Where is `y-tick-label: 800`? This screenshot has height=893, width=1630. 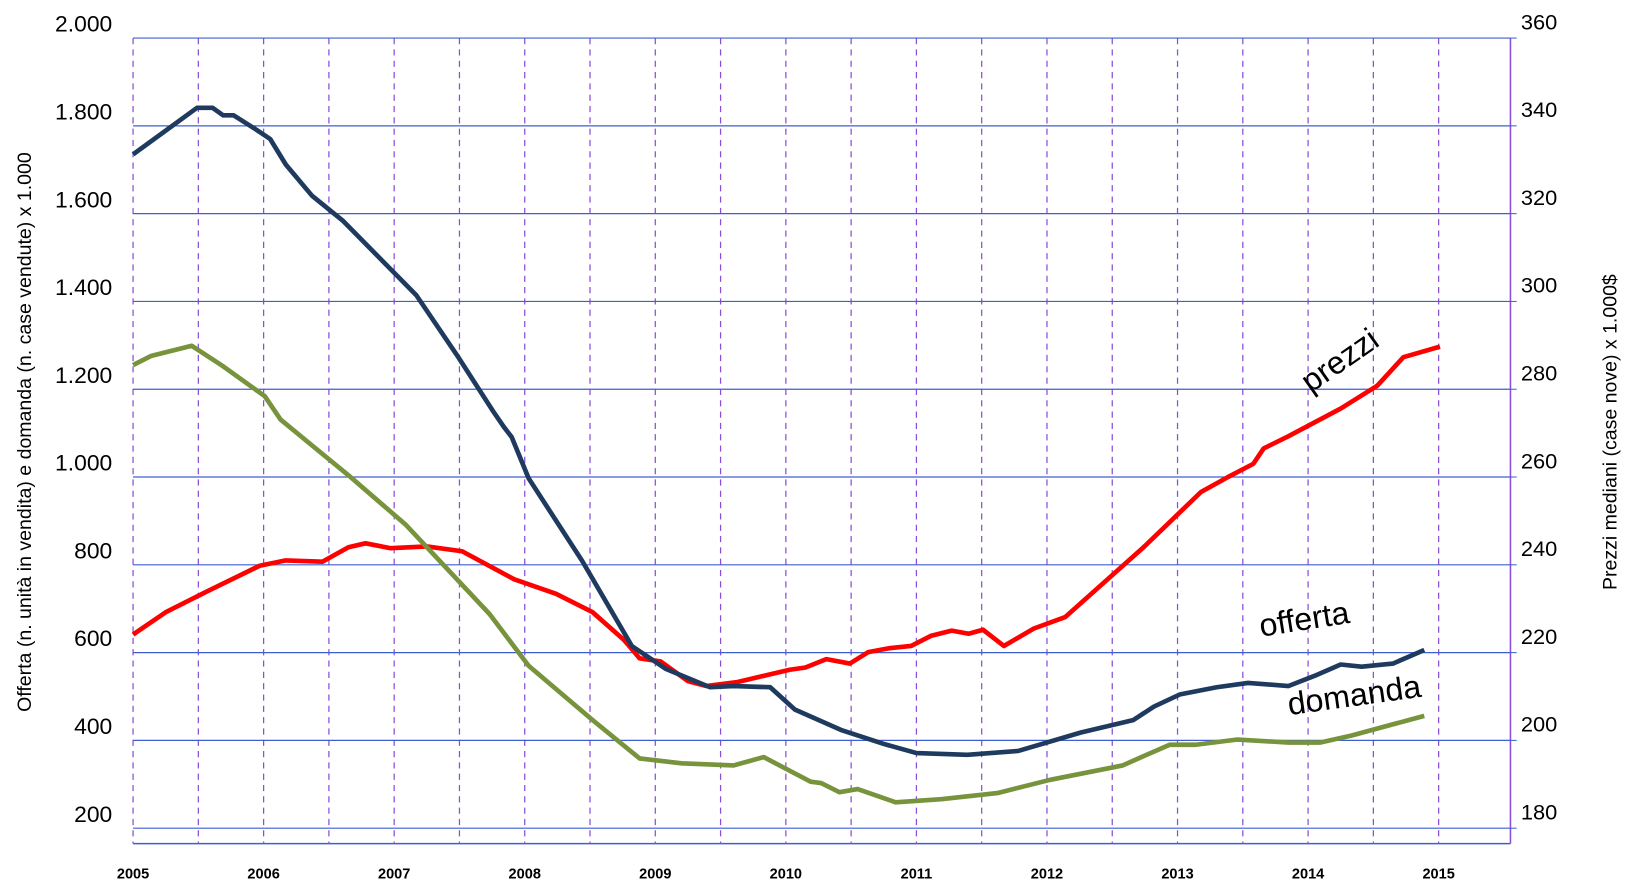
y-tick-label: 800 is located at coordinates (93, 551).